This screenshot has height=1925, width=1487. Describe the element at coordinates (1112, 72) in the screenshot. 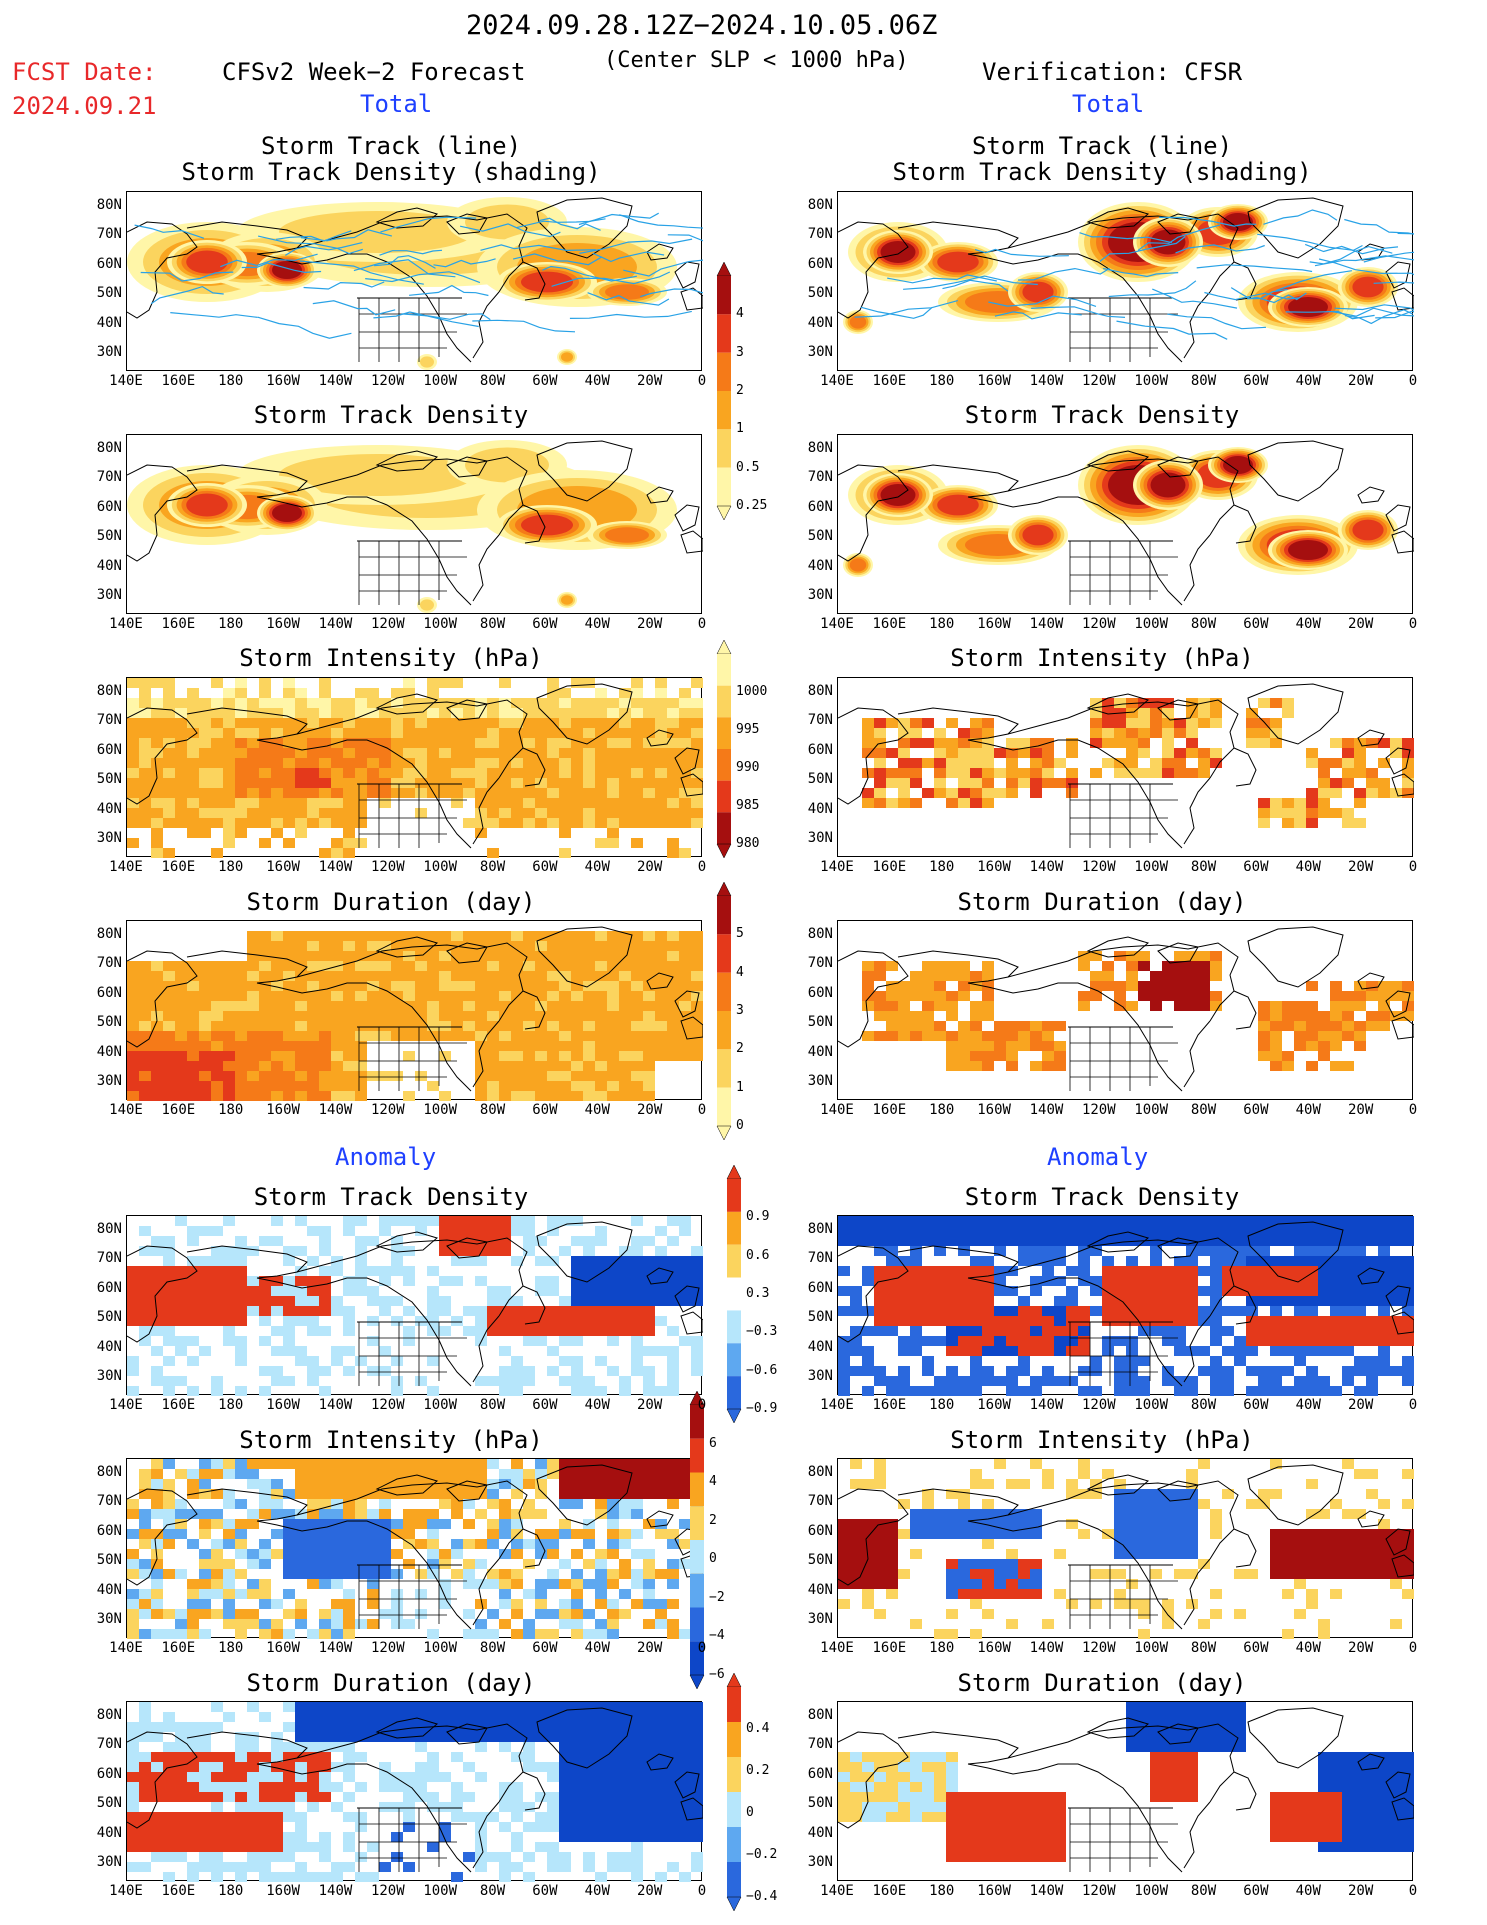

I see `verification-column-title: Verification: CFSR` at that location.